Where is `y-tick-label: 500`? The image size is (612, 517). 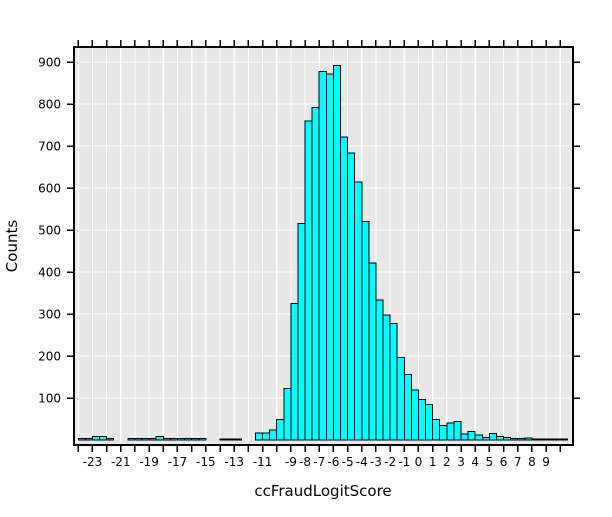 y-tick-label: 500 is located at coordinates (49, 231).